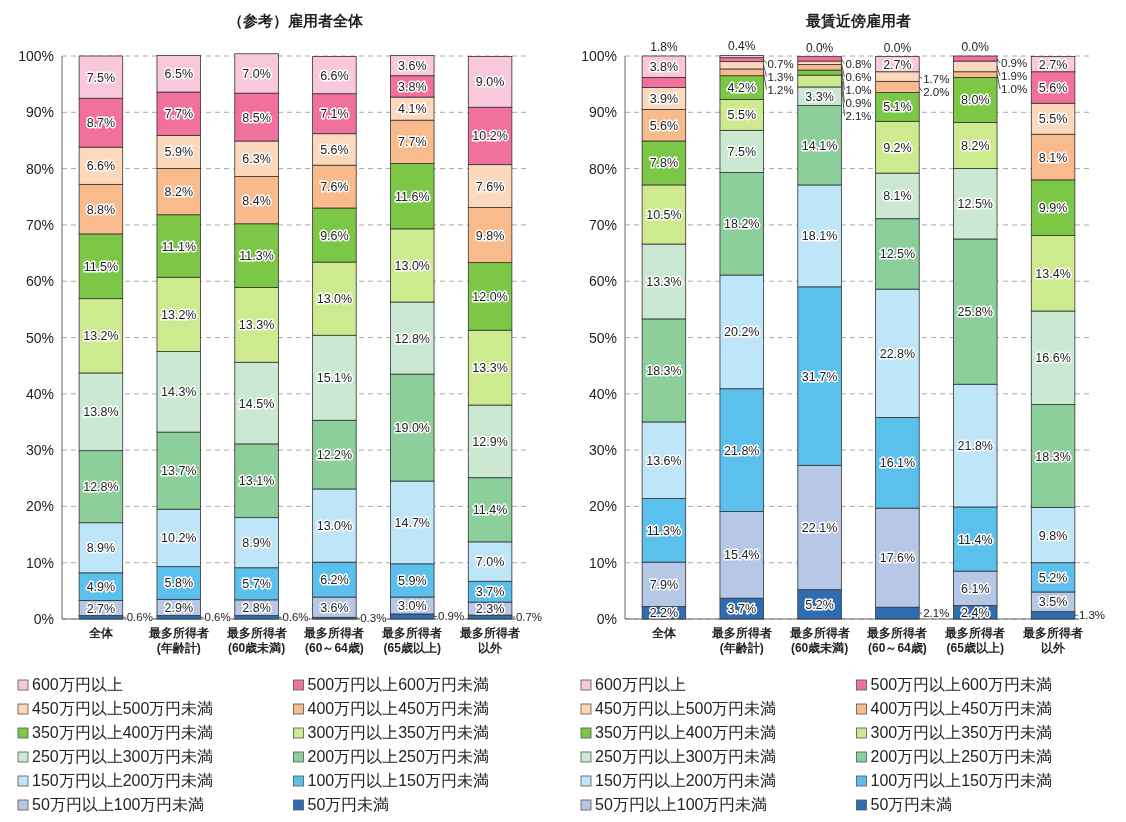 The height and width of the screenshot is (822, 1126). What do you see at coordinates (490, 136) in the screenshot?
I see `data-label: 10.2%` at bounding box center [490, 136].